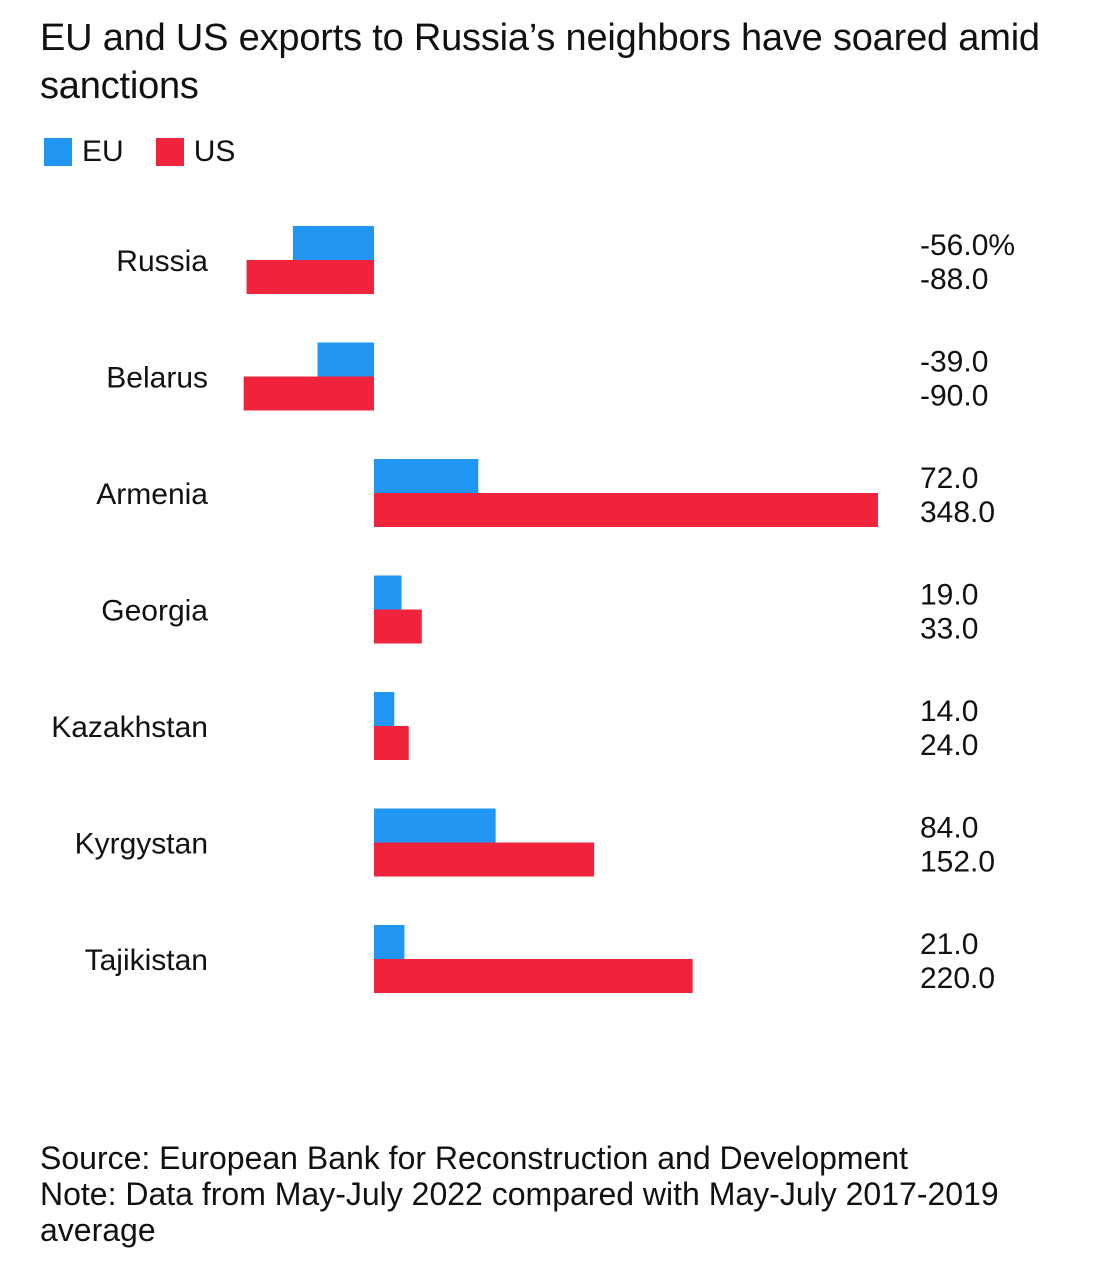  I want to click on value-label-eu-georgia: 19.0, so click(949, 595).